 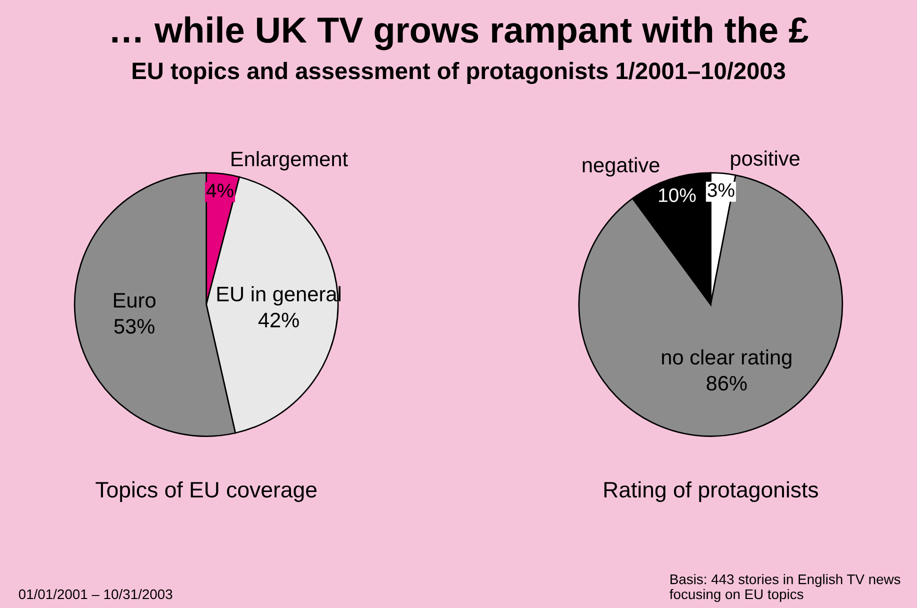 I want to click on slice-label: no clear rating, so click(x=727, y=359).